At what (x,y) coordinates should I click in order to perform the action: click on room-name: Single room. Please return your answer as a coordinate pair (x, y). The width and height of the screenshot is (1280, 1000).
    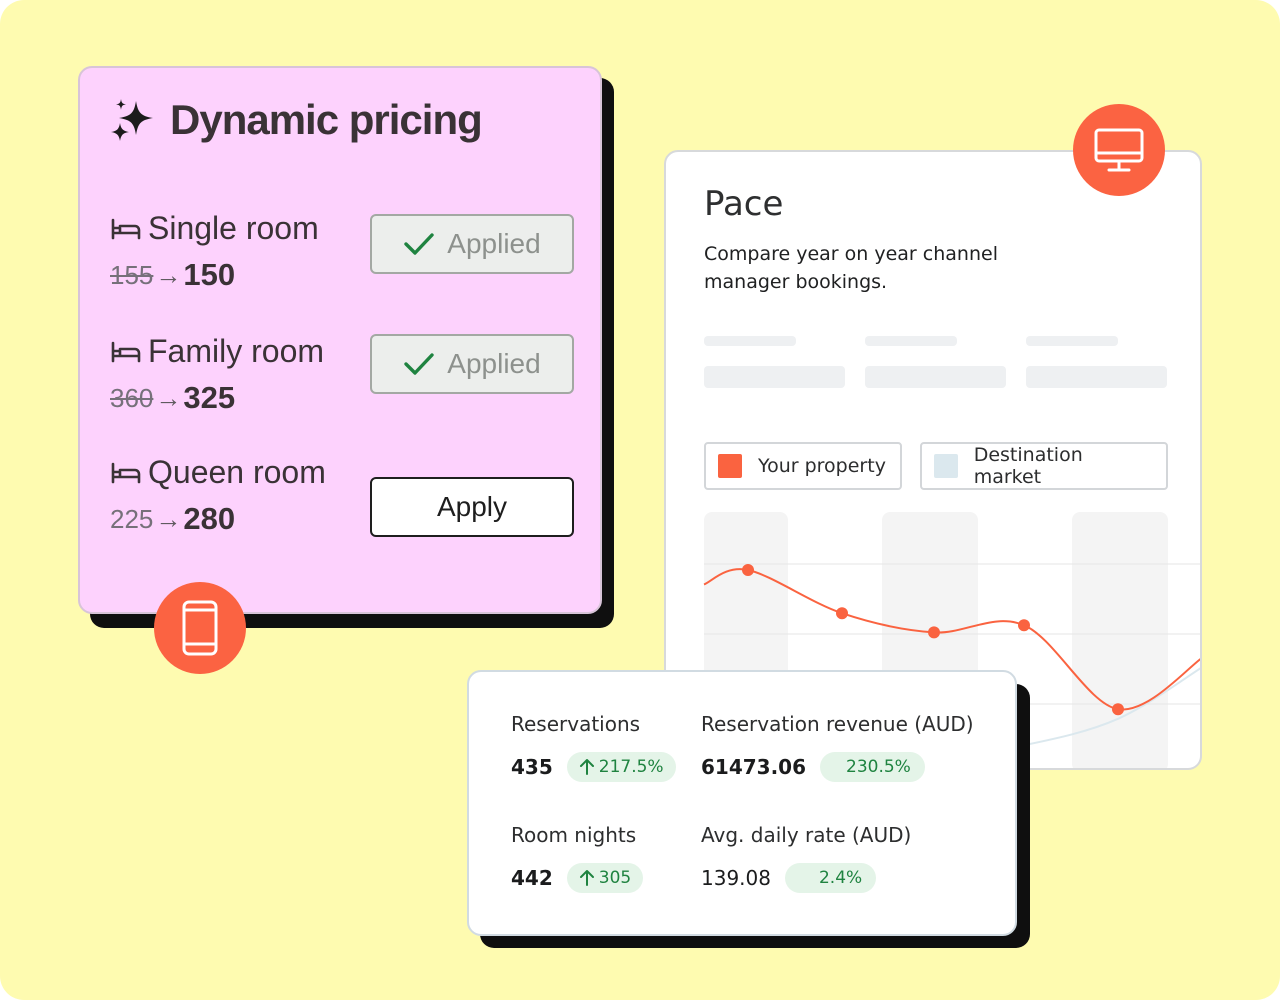
    Looking at the image, I should click on (233, 228).